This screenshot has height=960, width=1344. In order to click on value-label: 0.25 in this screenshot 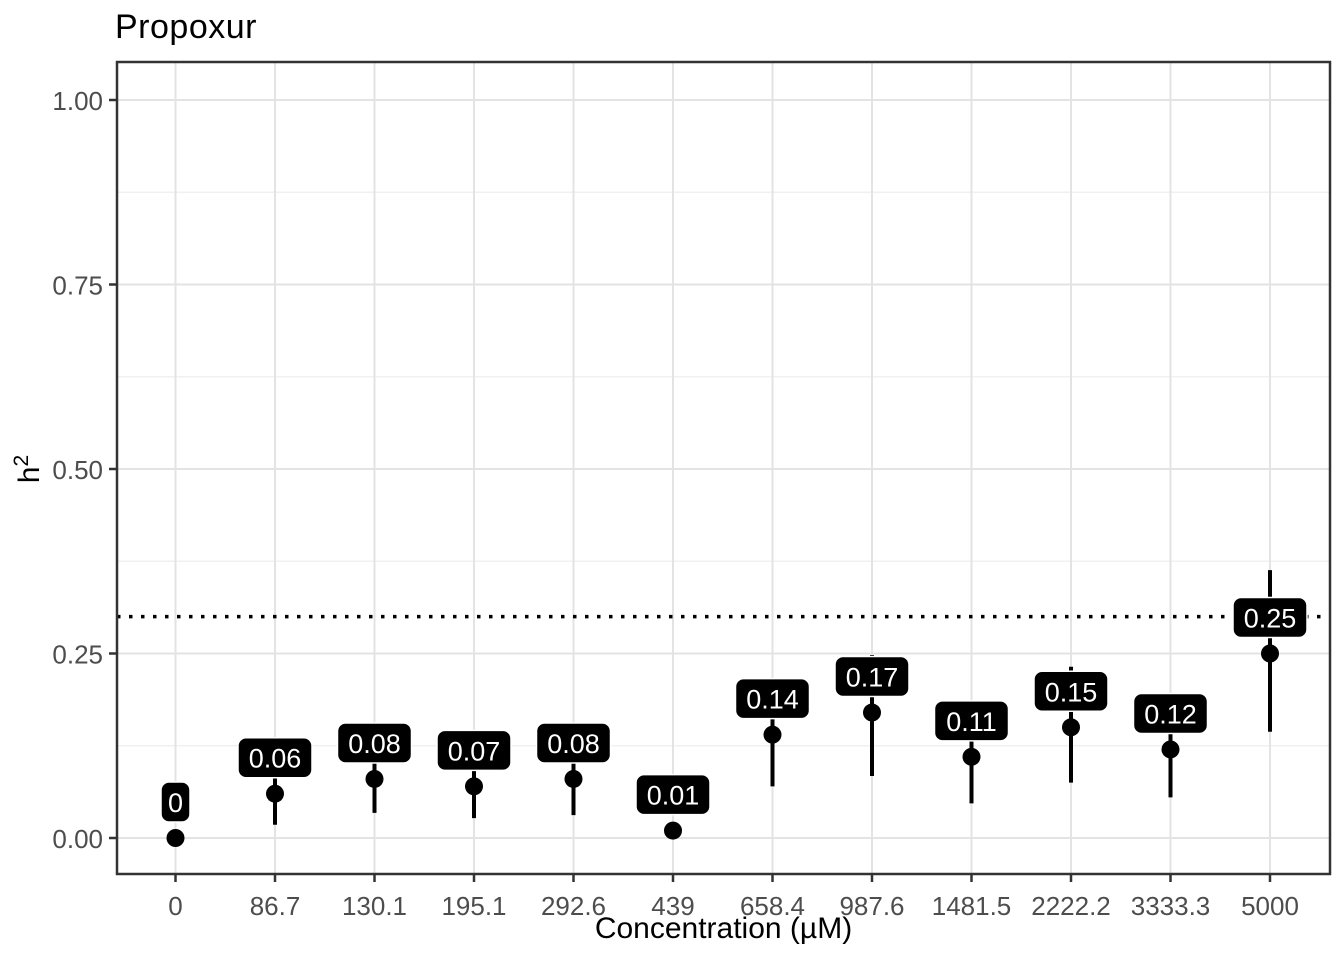, I will do `click(1270, 619)`.